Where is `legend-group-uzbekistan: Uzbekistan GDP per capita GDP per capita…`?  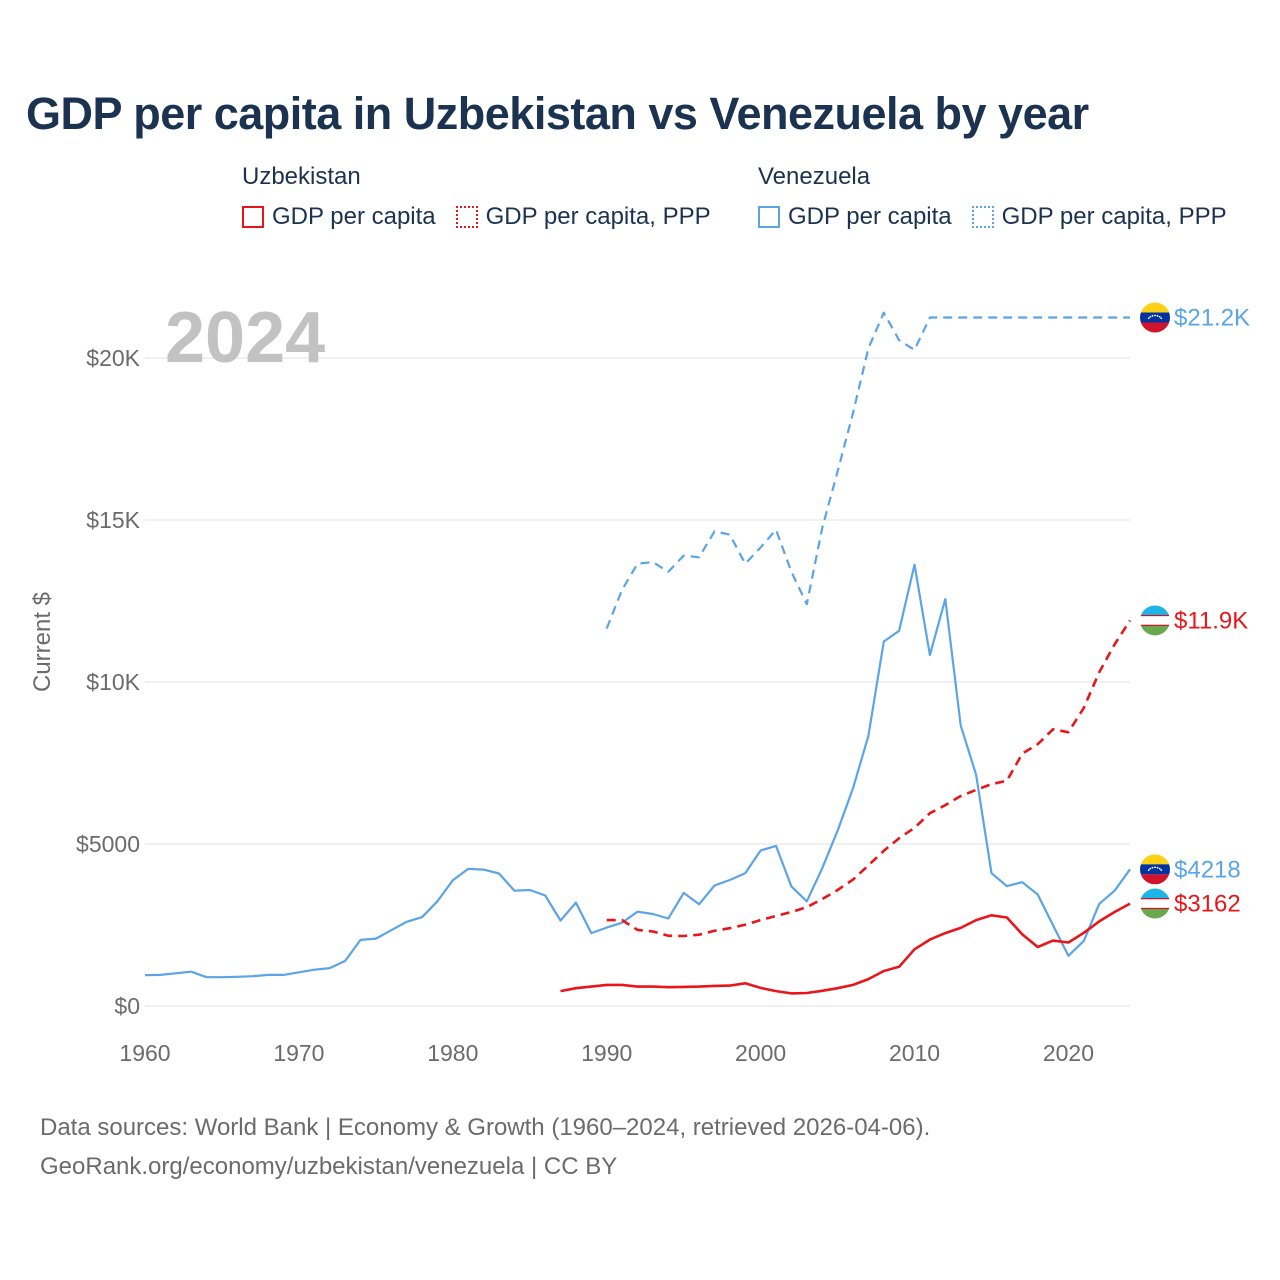 legend-group-uzbekistan: Uzbekistan GDP per capita GDP per capita… is located at coordinates (476, 197).